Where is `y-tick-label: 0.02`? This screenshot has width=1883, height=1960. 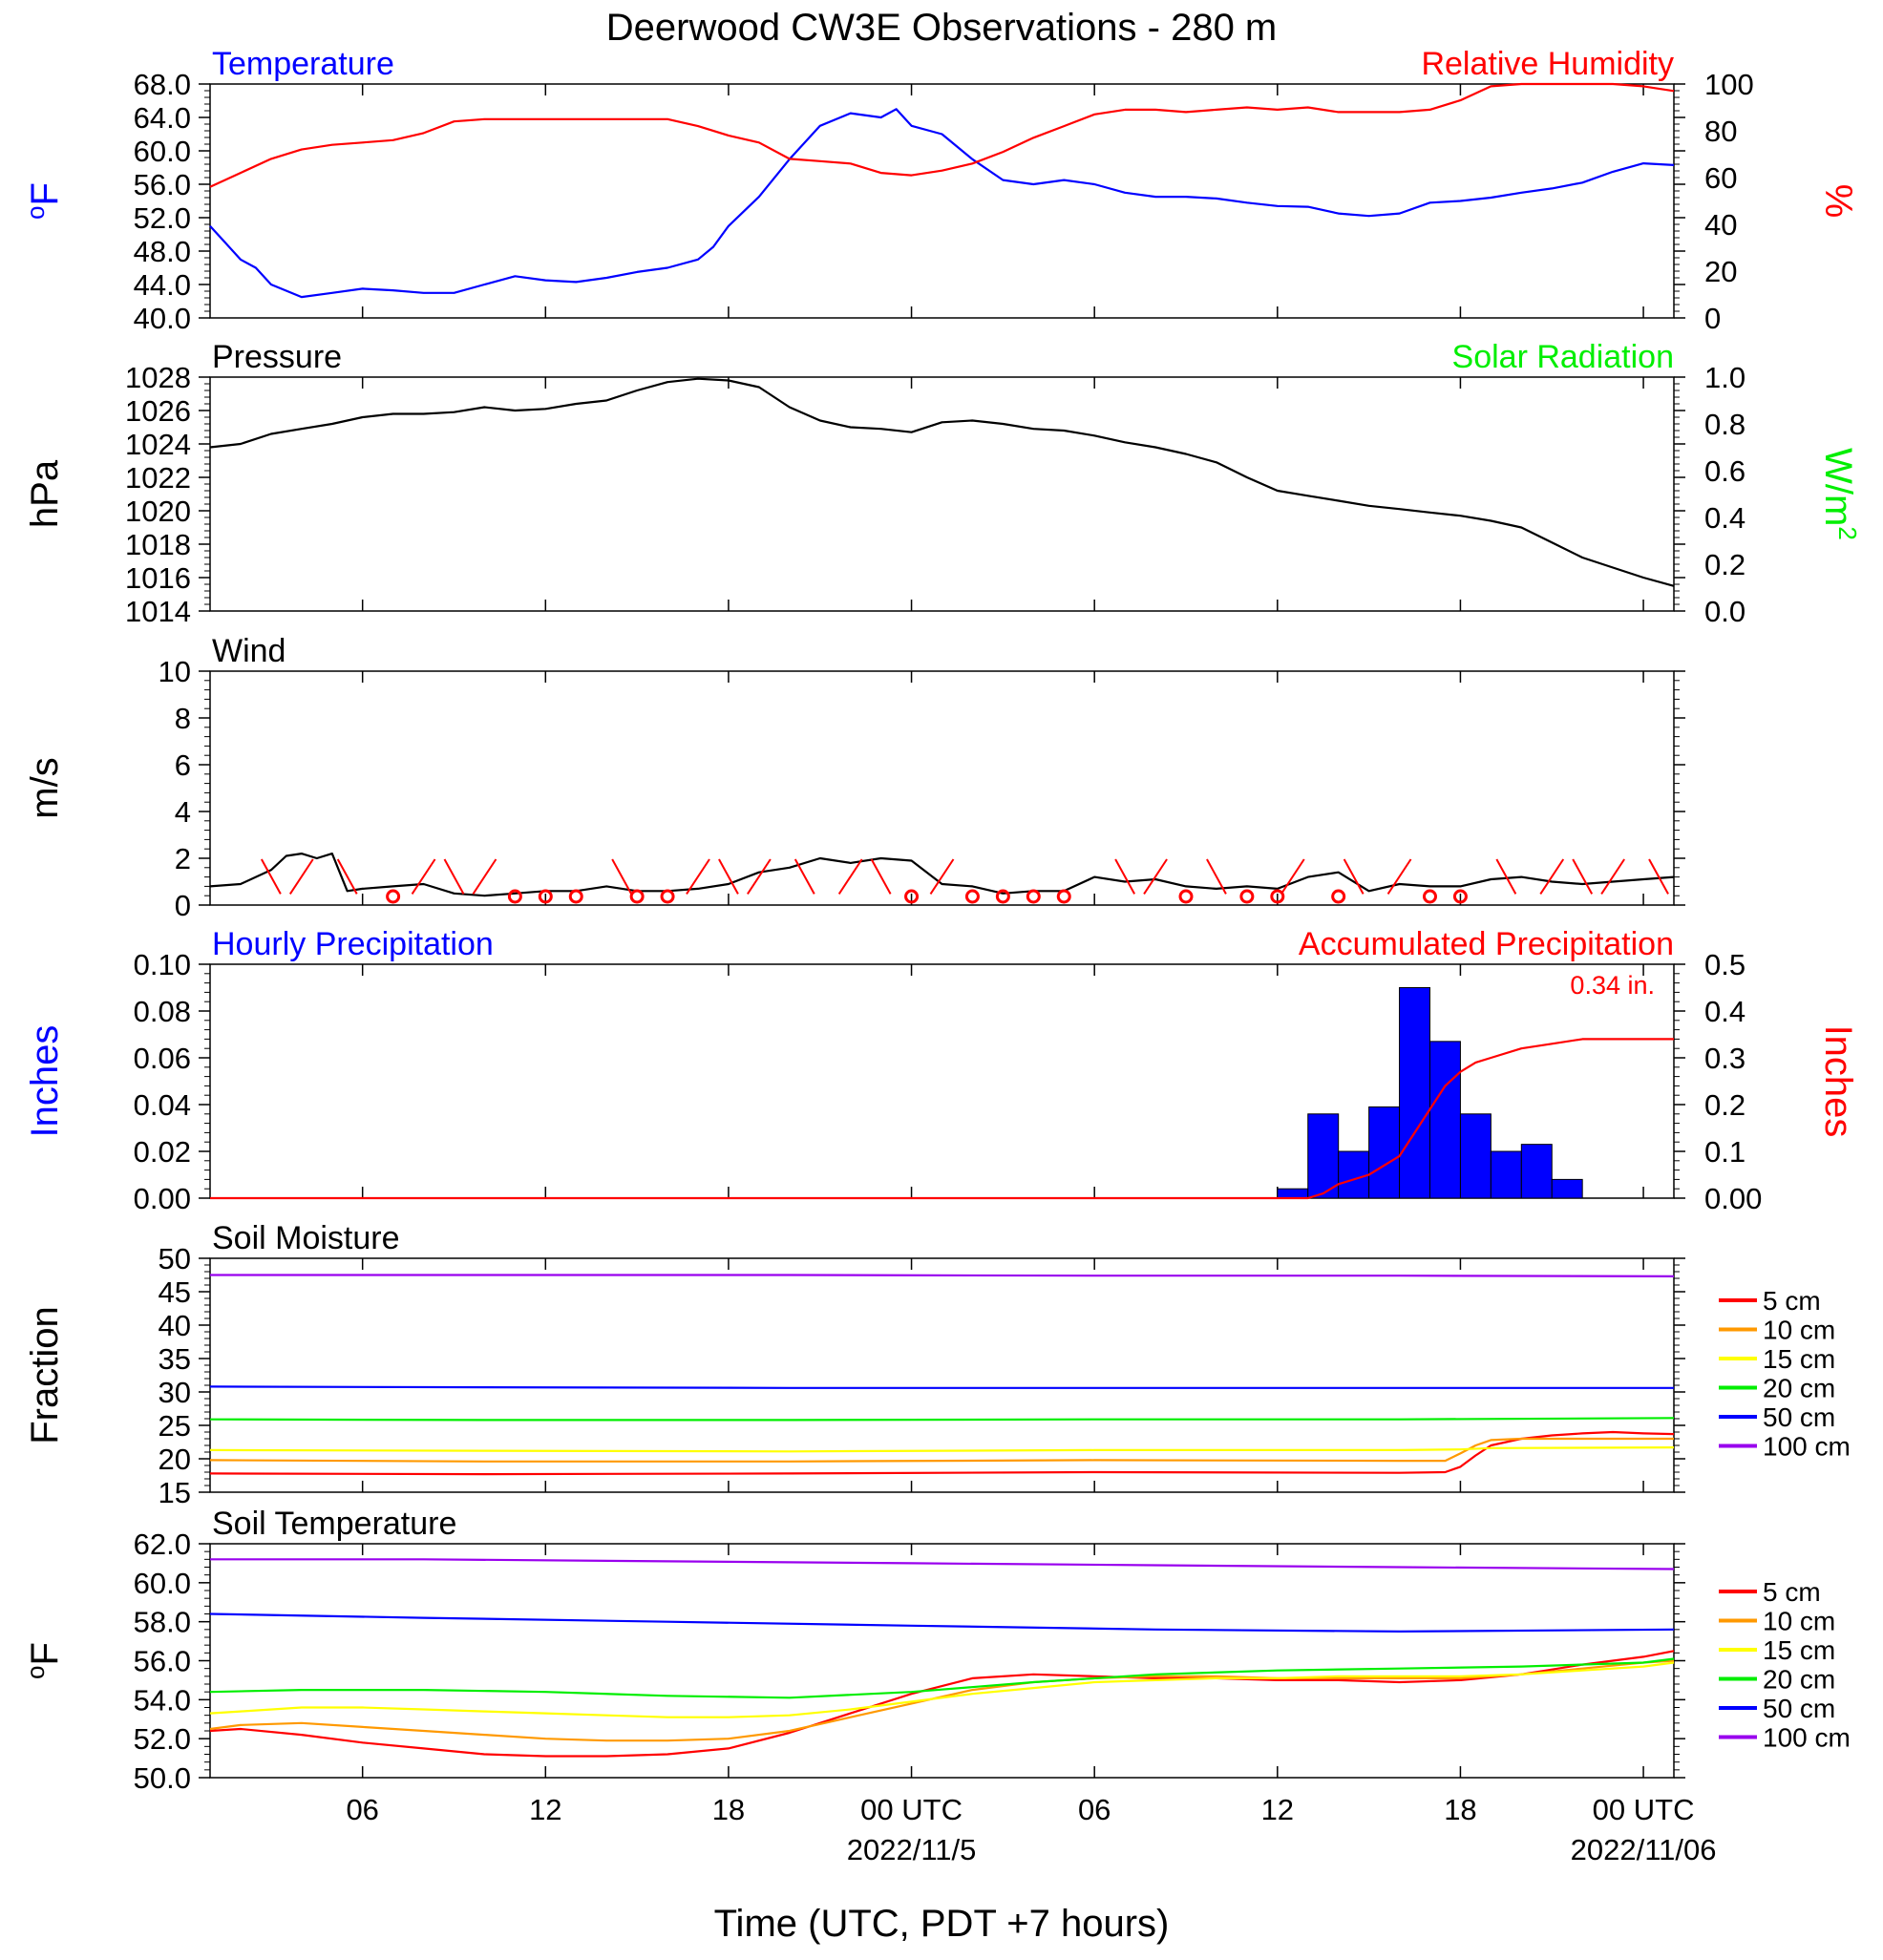
y-tick-label: 0.02 is located at coordinates (162, 1152).